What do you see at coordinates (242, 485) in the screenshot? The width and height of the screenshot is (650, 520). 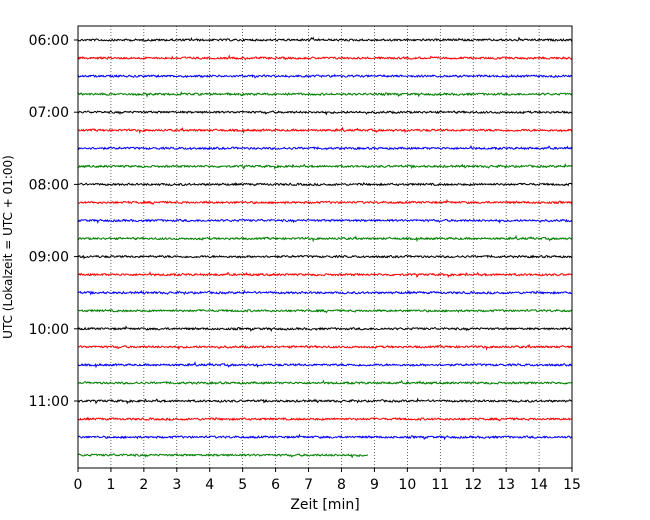 I see `x-tick-label: 5` at bounding box center [242, 485].